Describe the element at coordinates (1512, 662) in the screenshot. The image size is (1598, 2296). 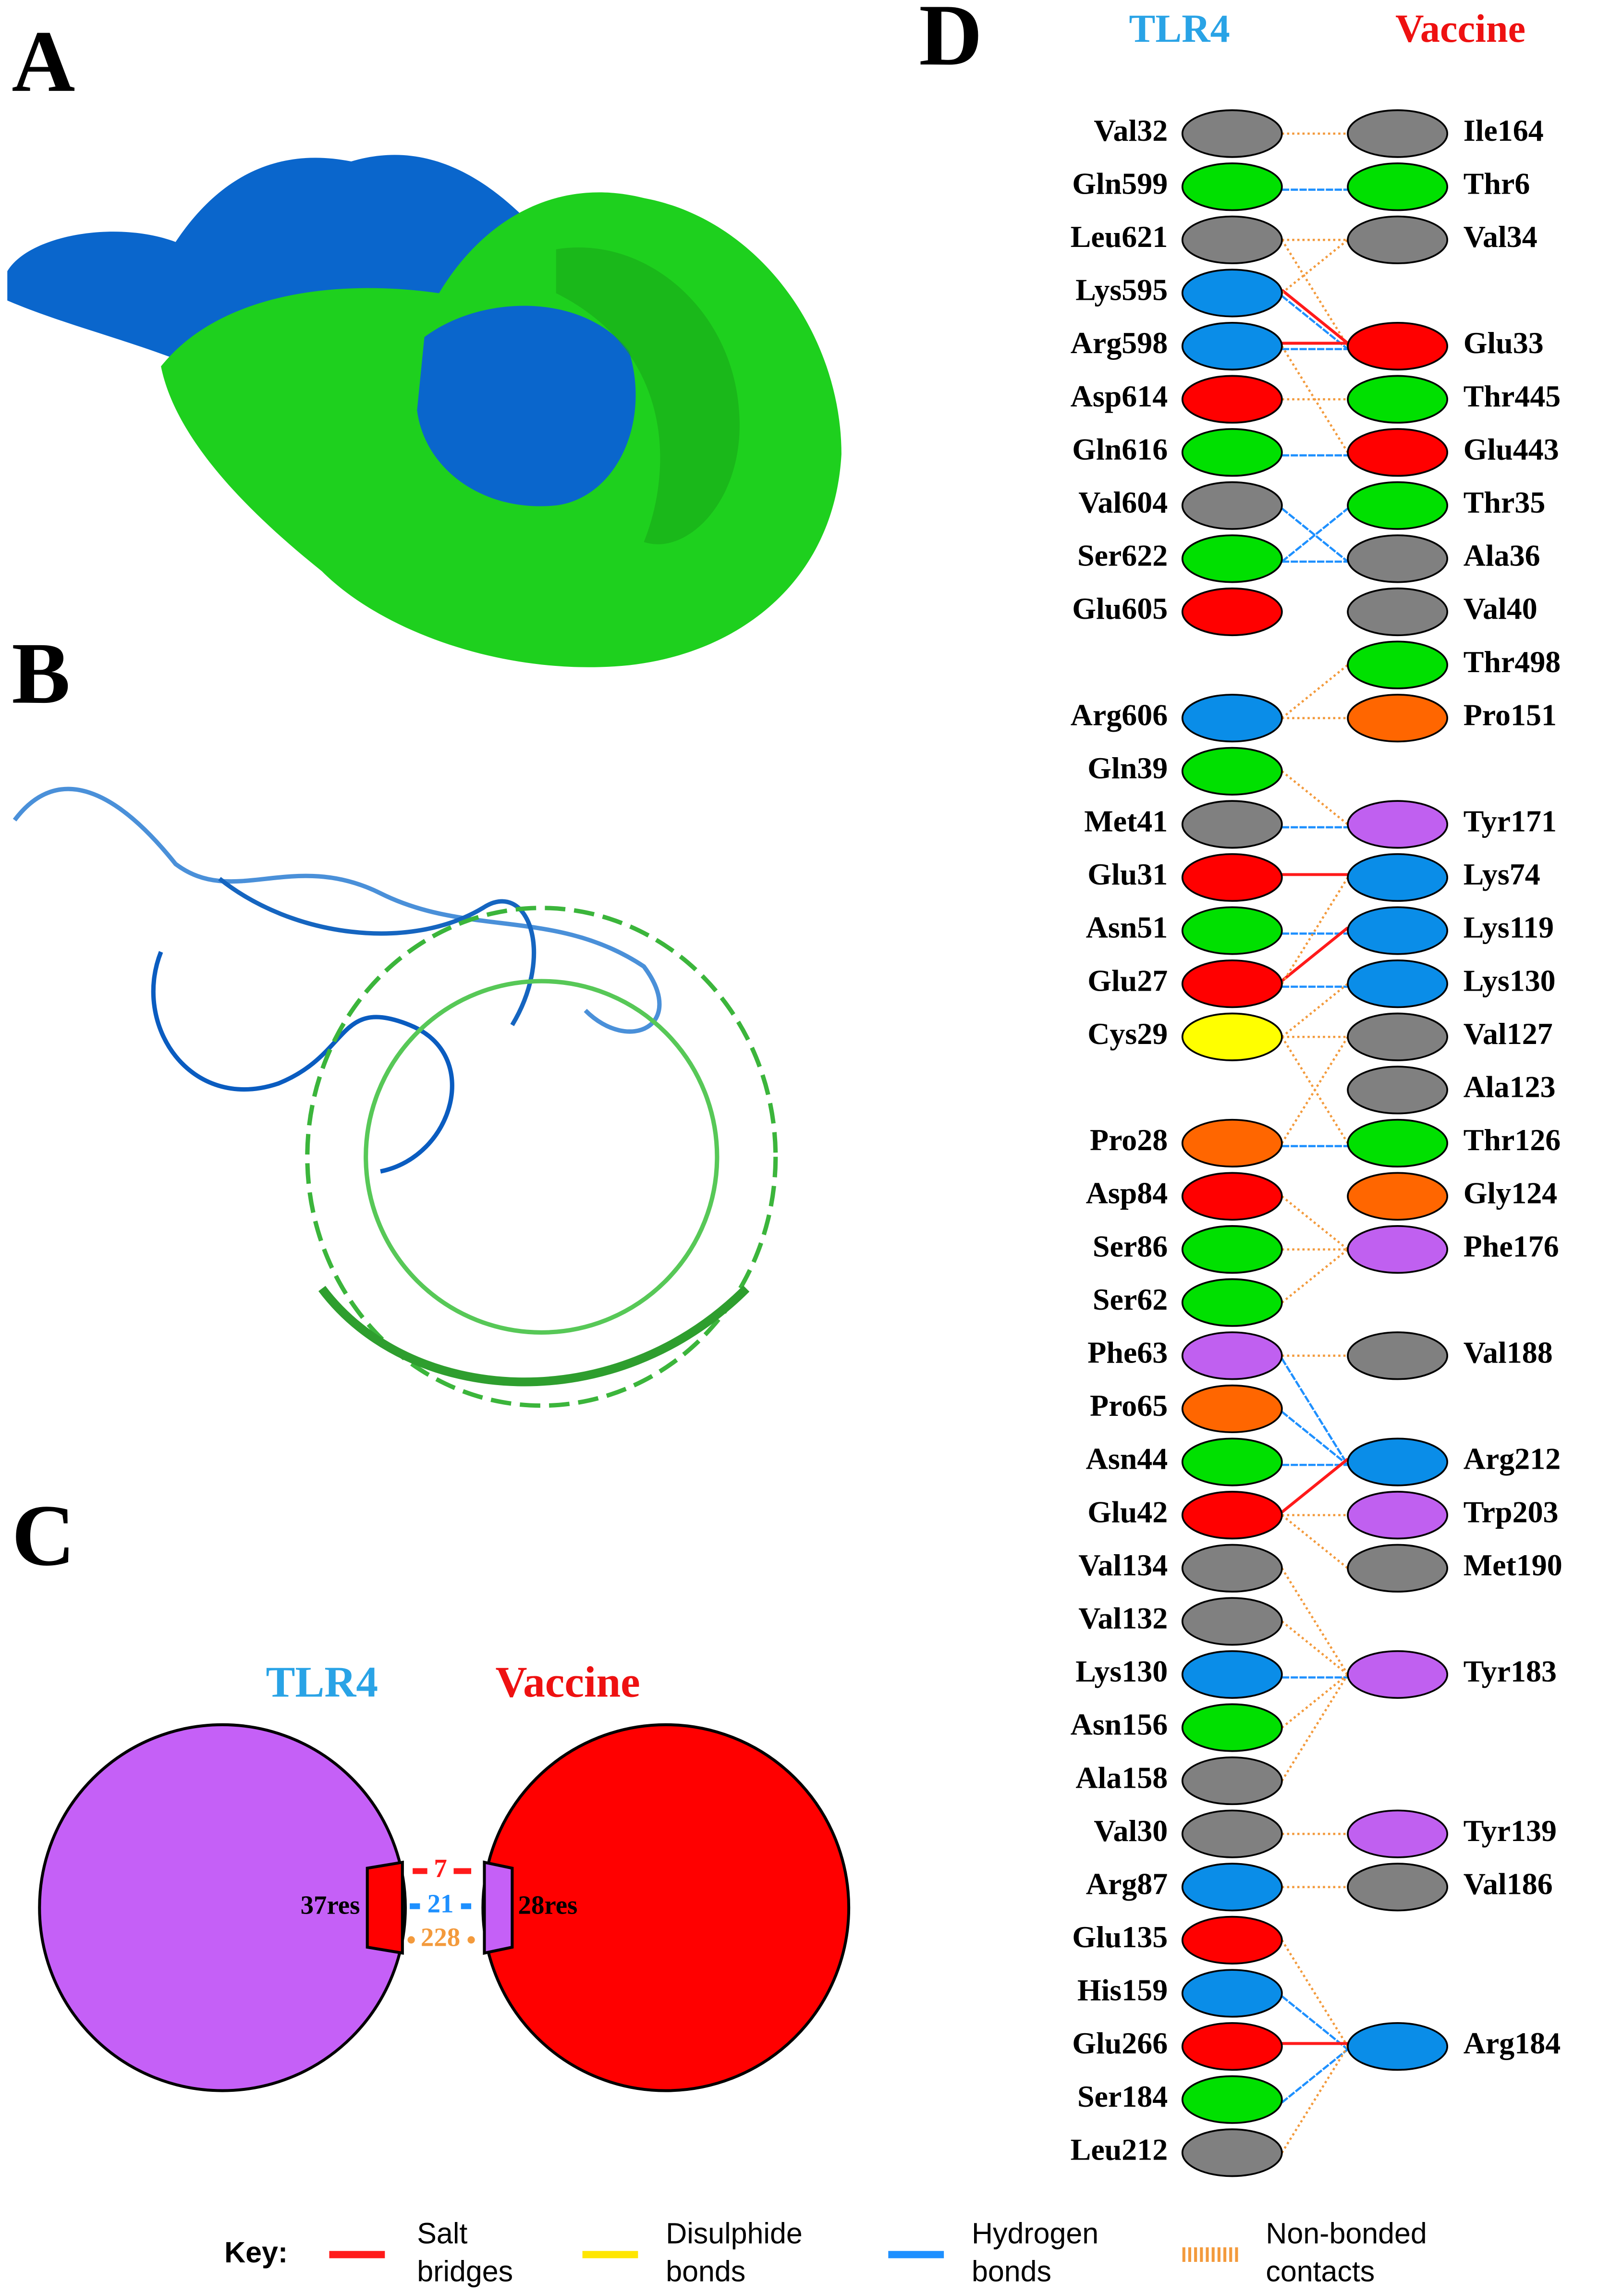
I see `residue-label: Thr498` at that location.